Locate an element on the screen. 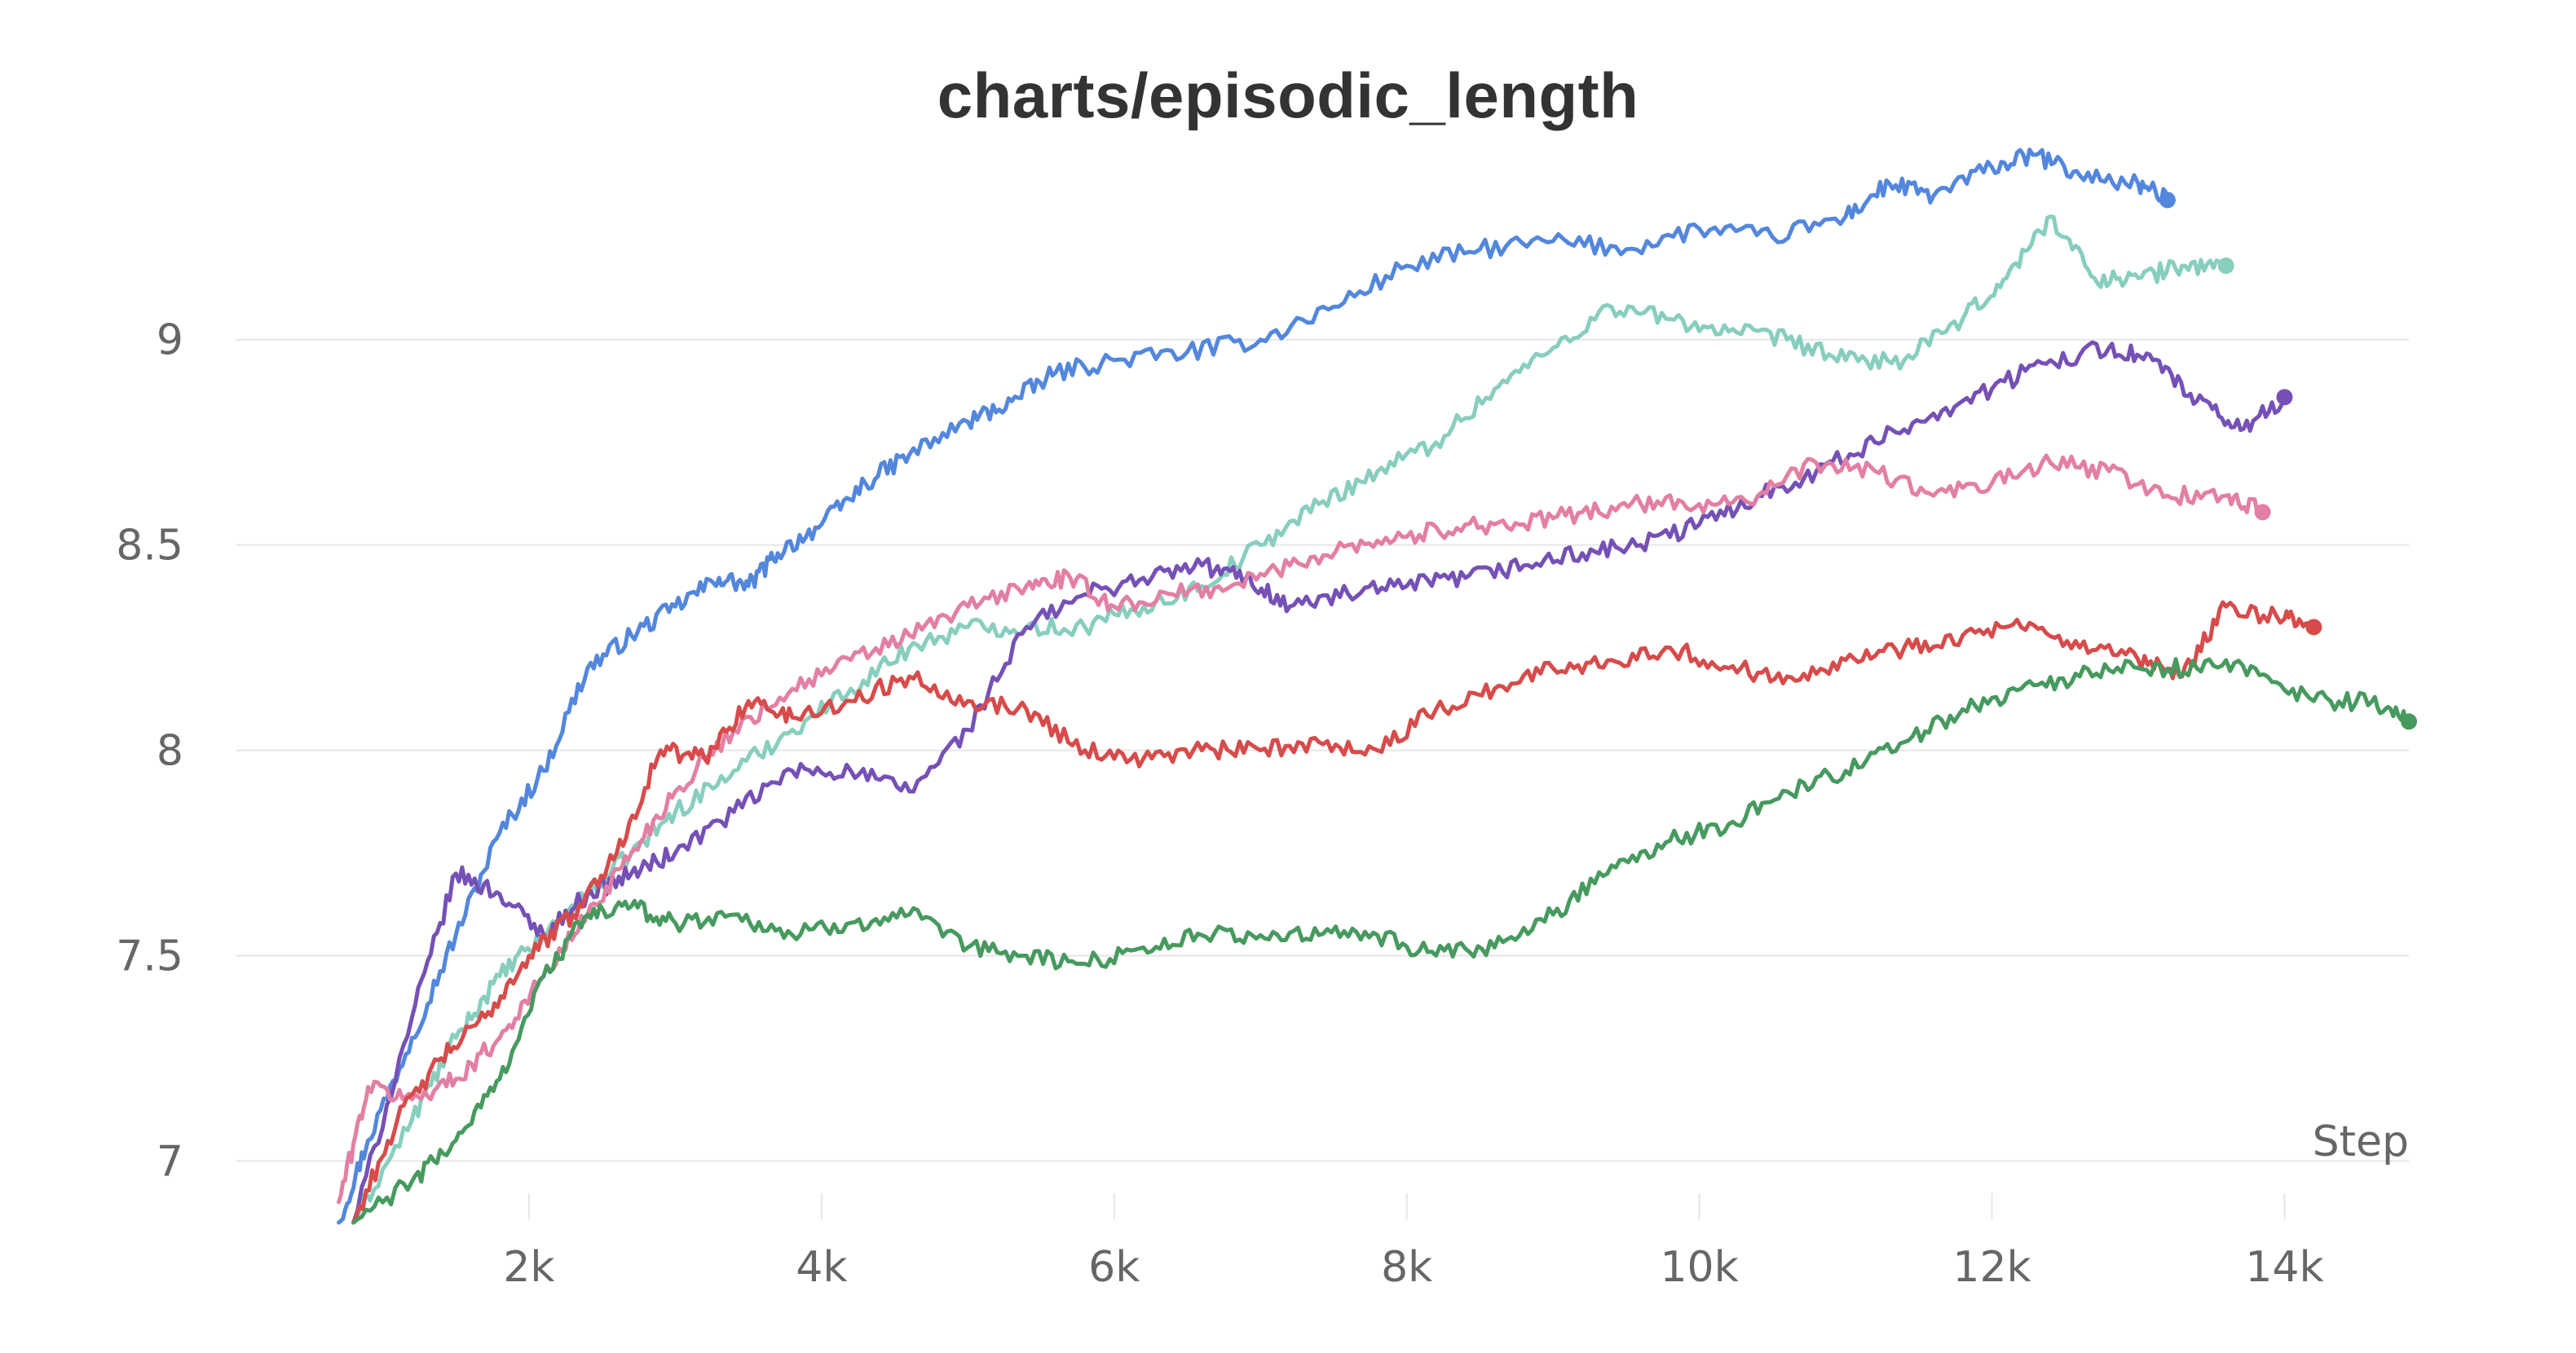 The image size is (2576, 1353). chart-title: charts/episodic_length is located at coordinates (1288, 95).